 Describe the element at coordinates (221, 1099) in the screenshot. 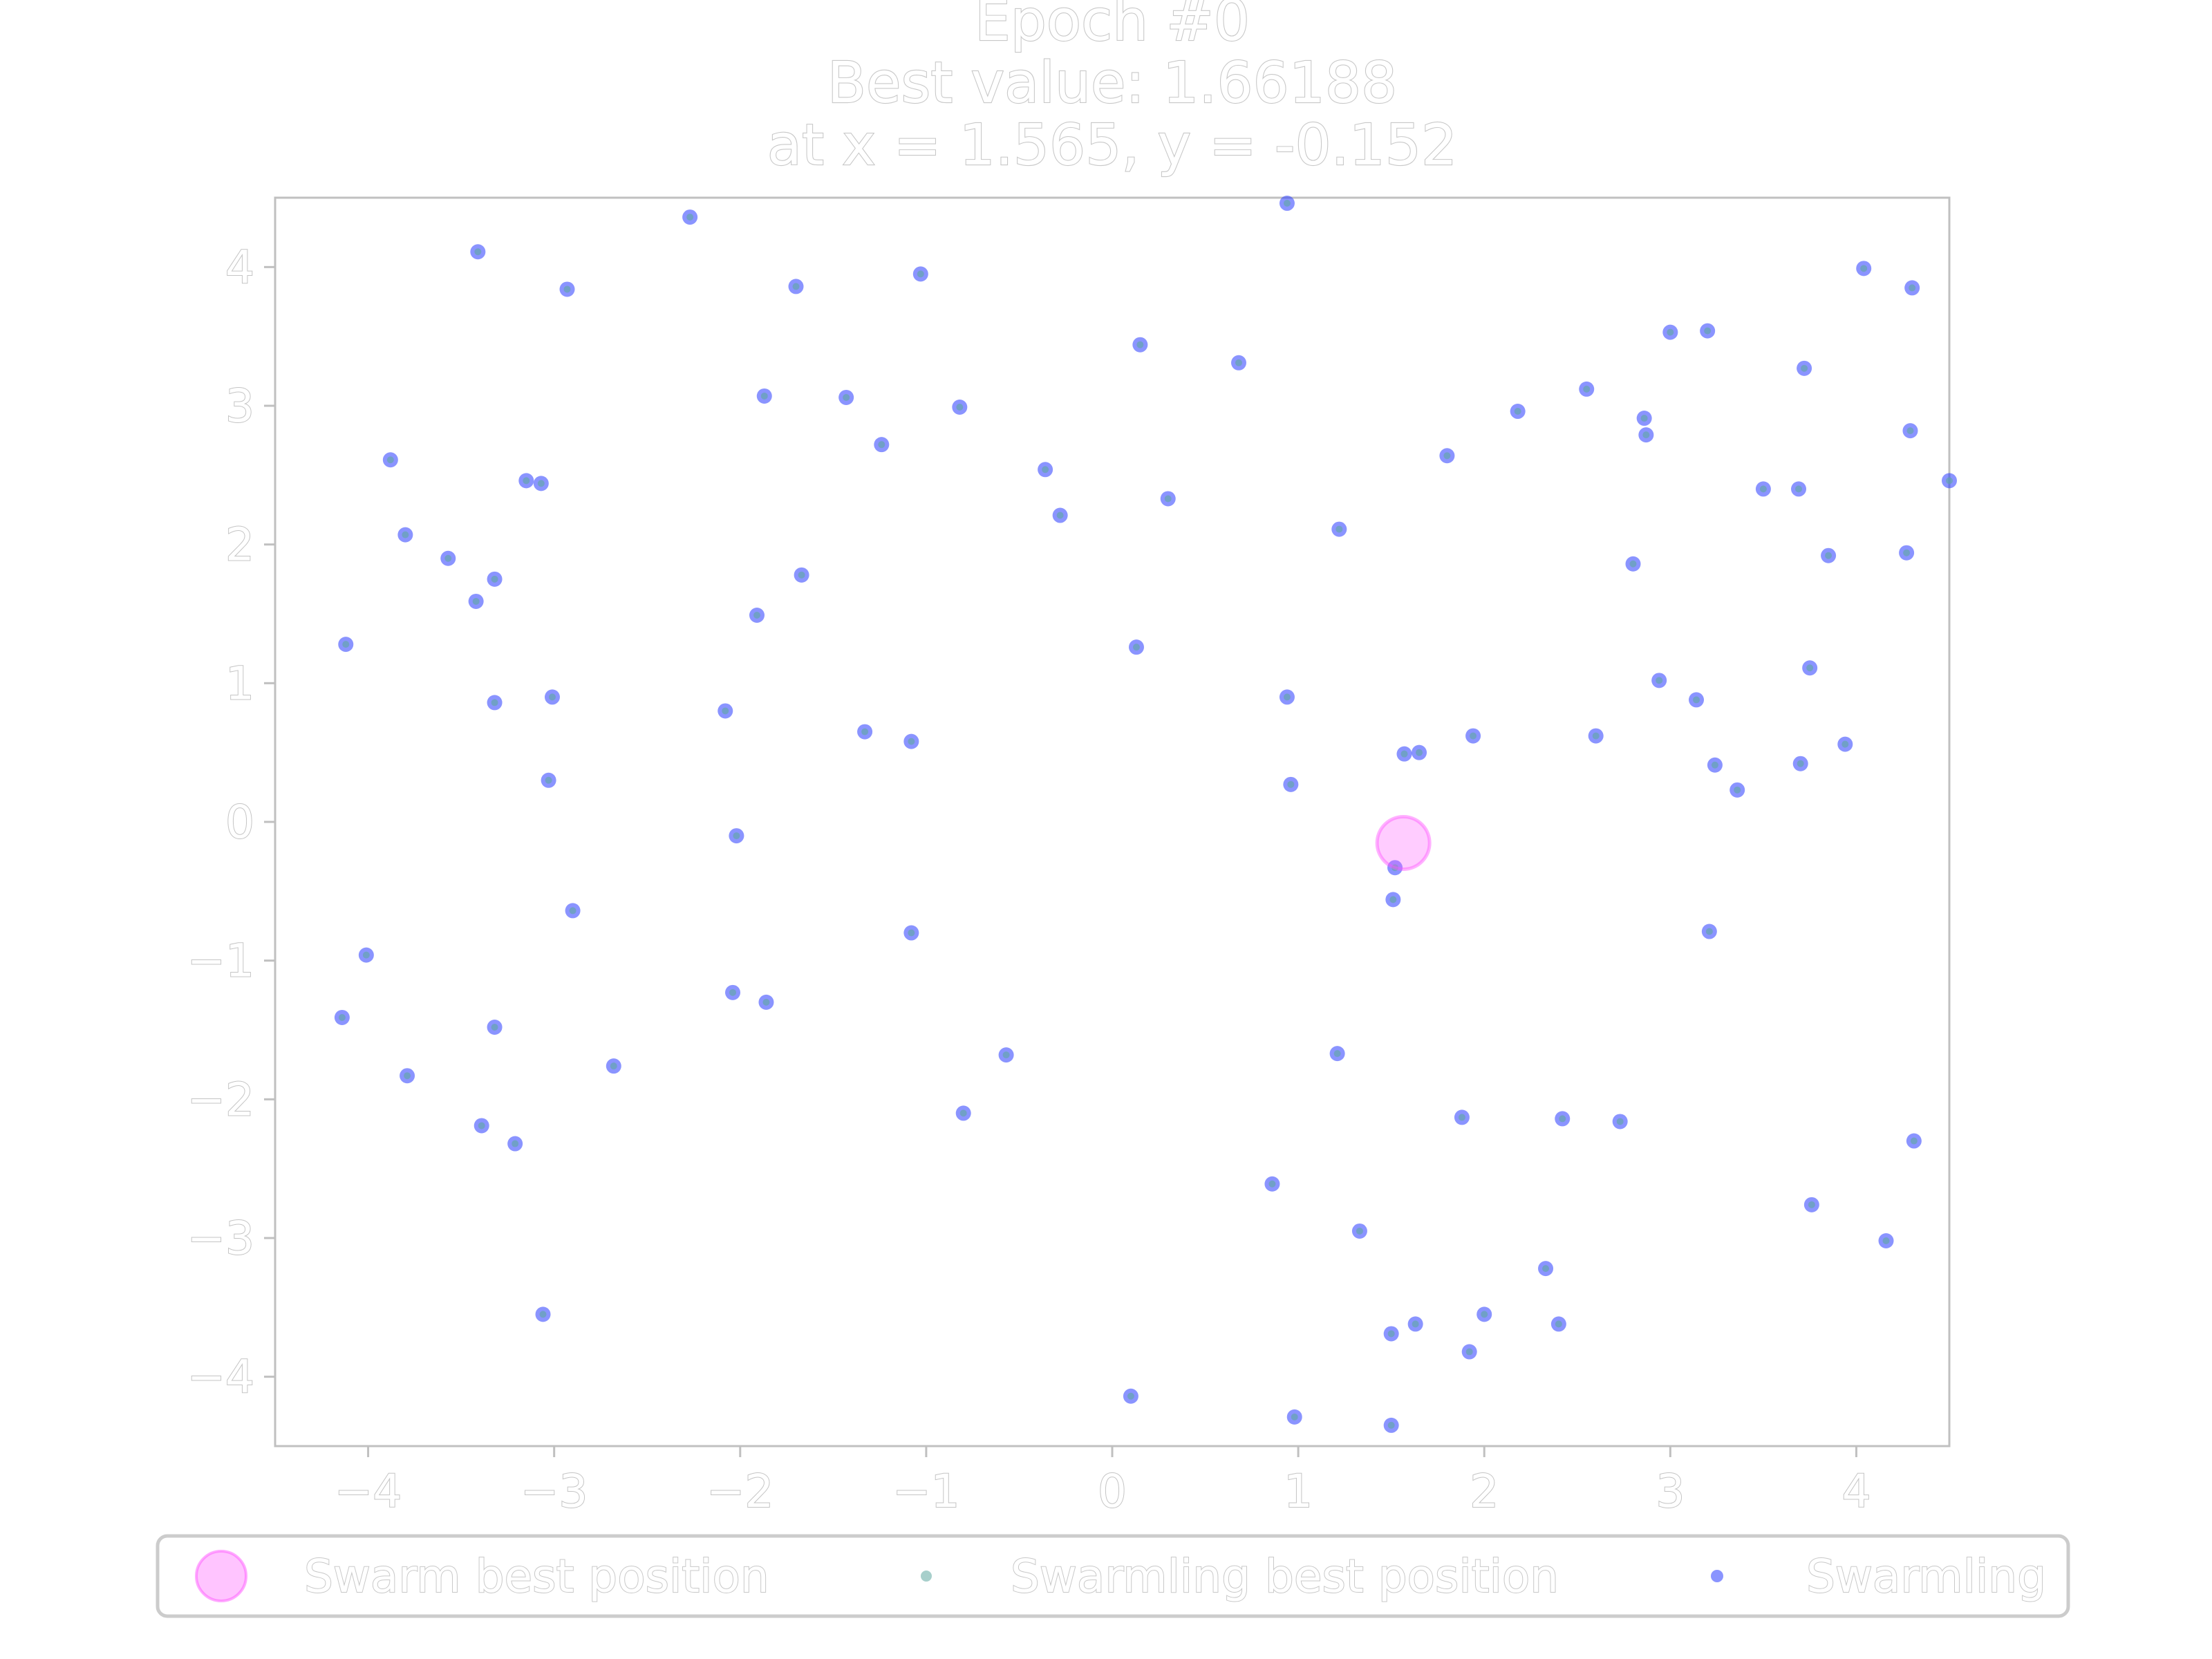

I see `y-tick-label: −2` at that location.